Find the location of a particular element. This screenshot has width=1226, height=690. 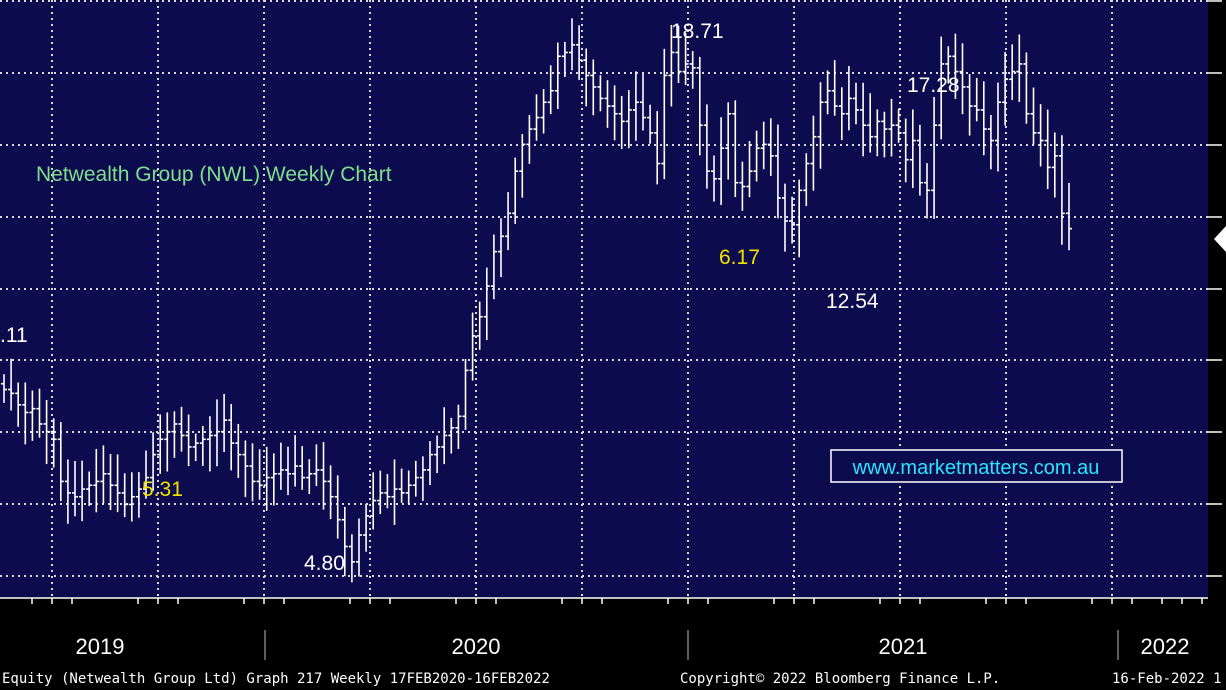

price-axis-ticks is located at coordinates (1215, 288).